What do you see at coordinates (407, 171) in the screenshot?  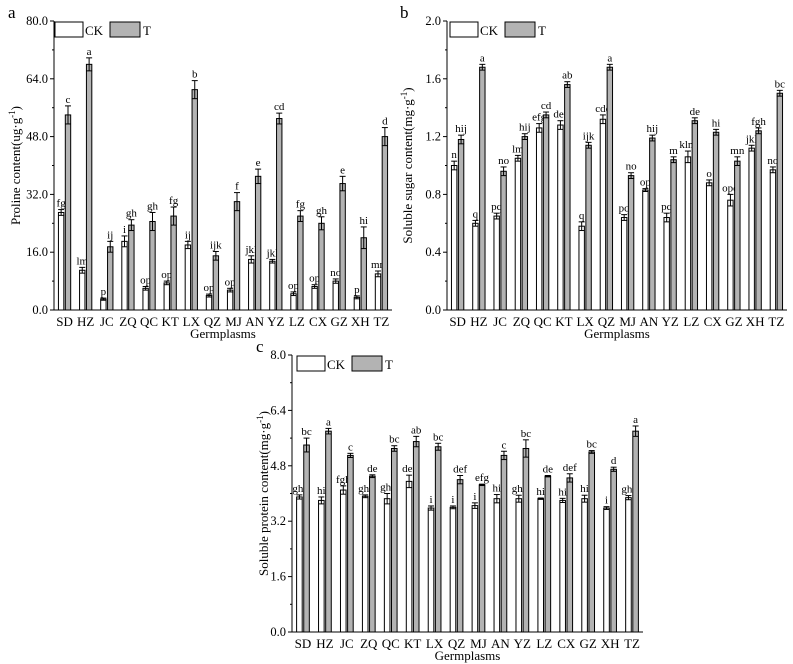 I see `y-axis-label-main: Soluble sugar content(mg·g` at bounding box center [407, 171].